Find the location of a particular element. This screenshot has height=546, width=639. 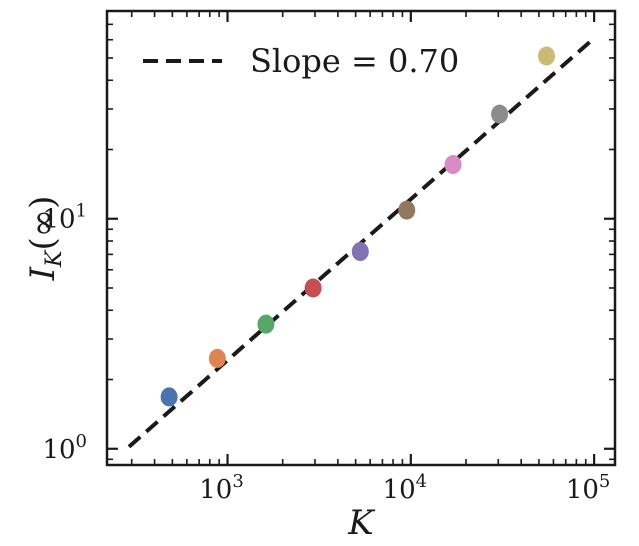

y-axis-label: IK(∞) is located at coordinates (45, 239).